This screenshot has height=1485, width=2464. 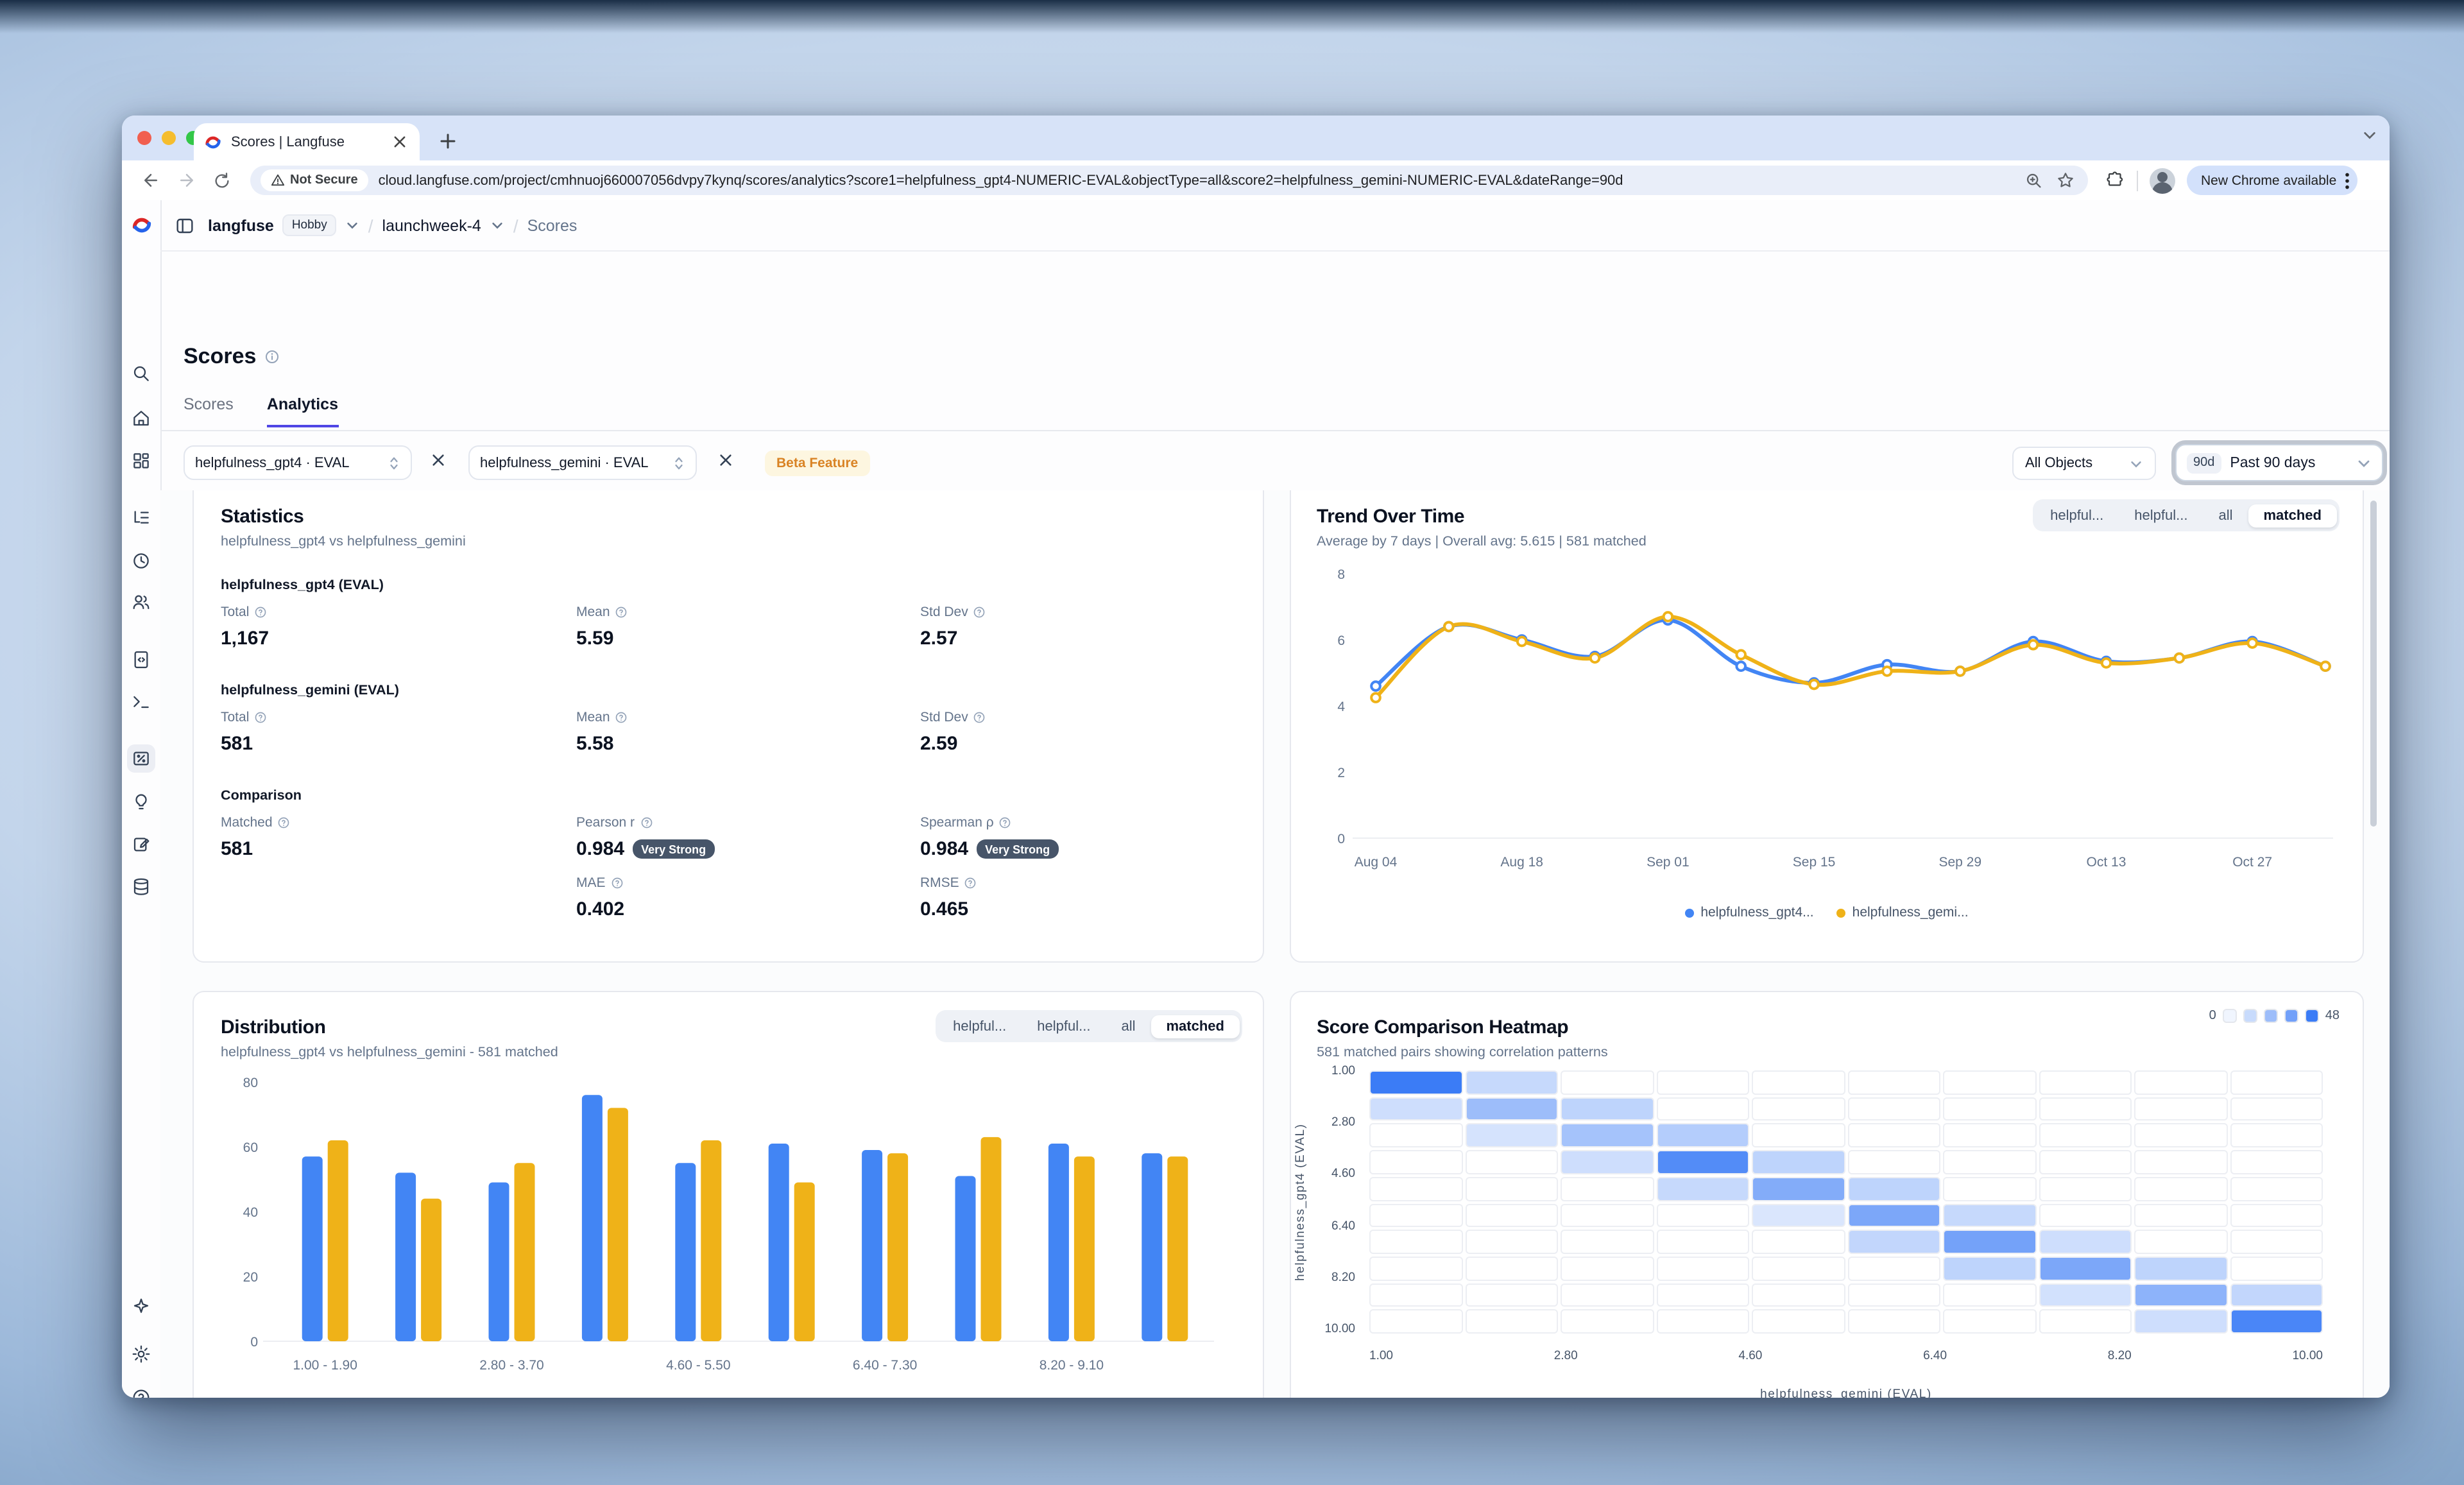 What do you see at coordinates (222, 180) in the screenshot?
I see `reload-button` at bounding box center [222, 180].